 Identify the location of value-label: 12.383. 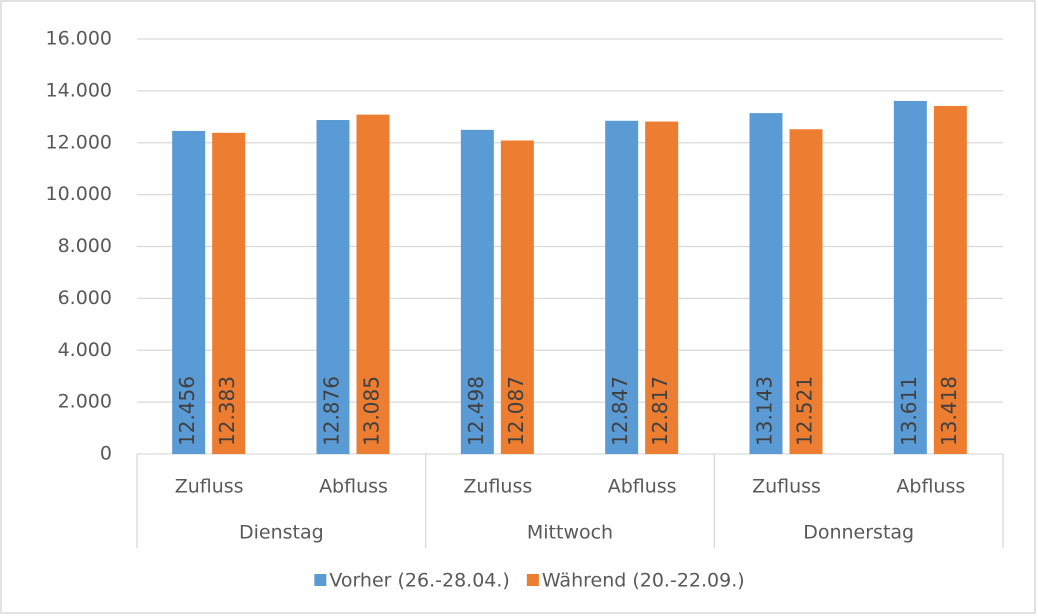
(227, 411).